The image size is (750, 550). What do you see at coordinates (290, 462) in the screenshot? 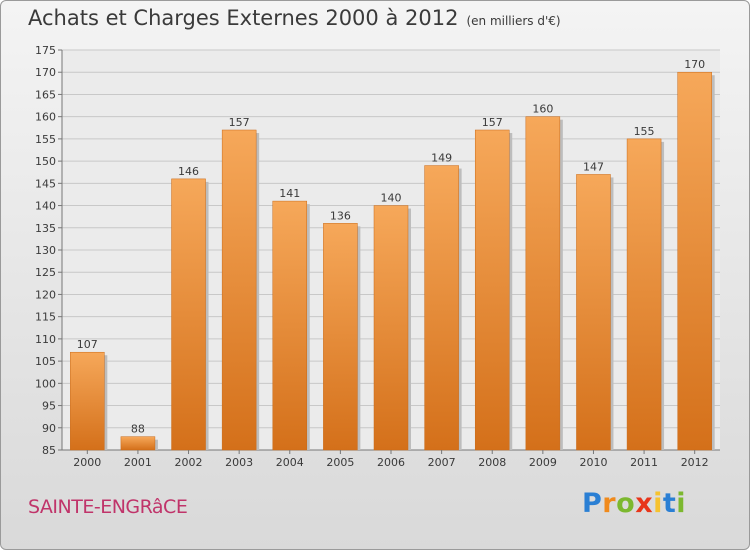
I see `x-tick-label: 2004` at bounding box center [290, 462].